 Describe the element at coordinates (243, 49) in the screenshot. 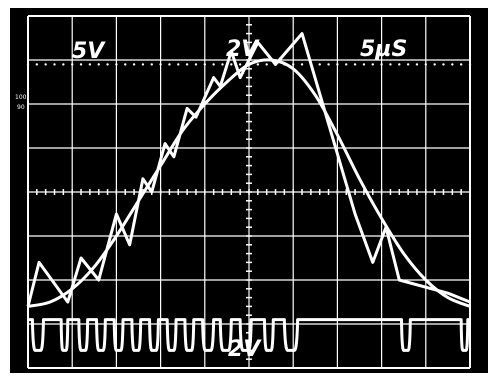

I see `channel-2-scale-label: 2V` at that location.